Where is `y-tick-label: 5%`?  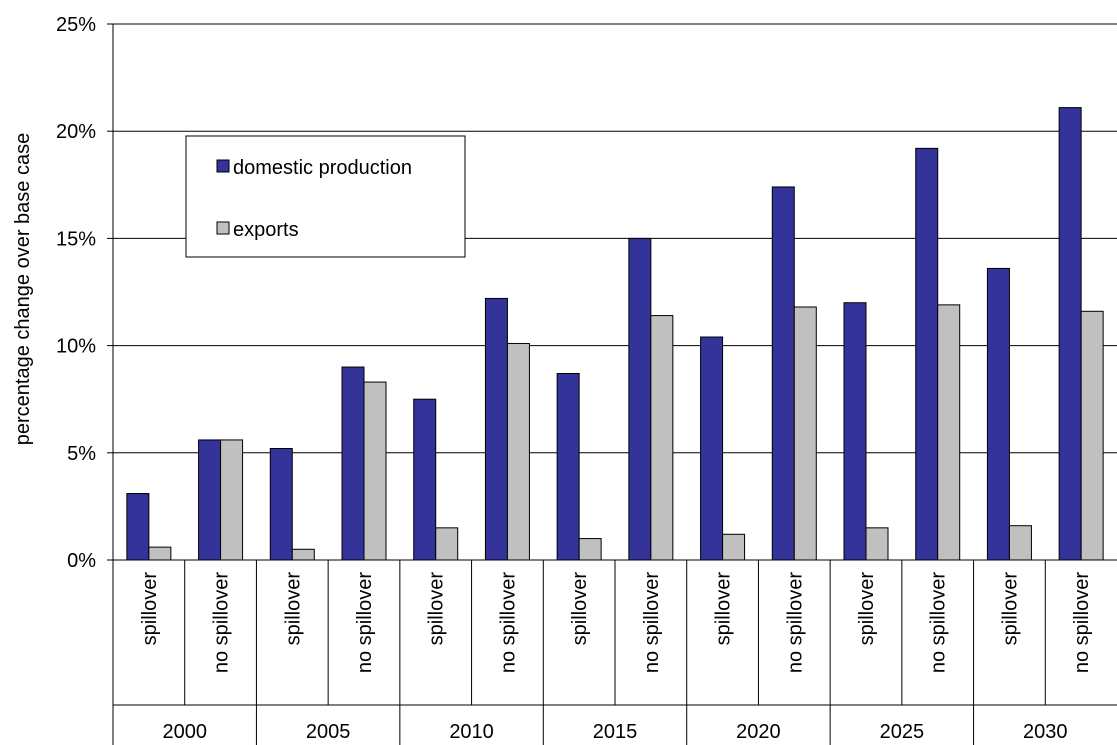 y-tick-label: 5% is located at coordinates (81, 454).